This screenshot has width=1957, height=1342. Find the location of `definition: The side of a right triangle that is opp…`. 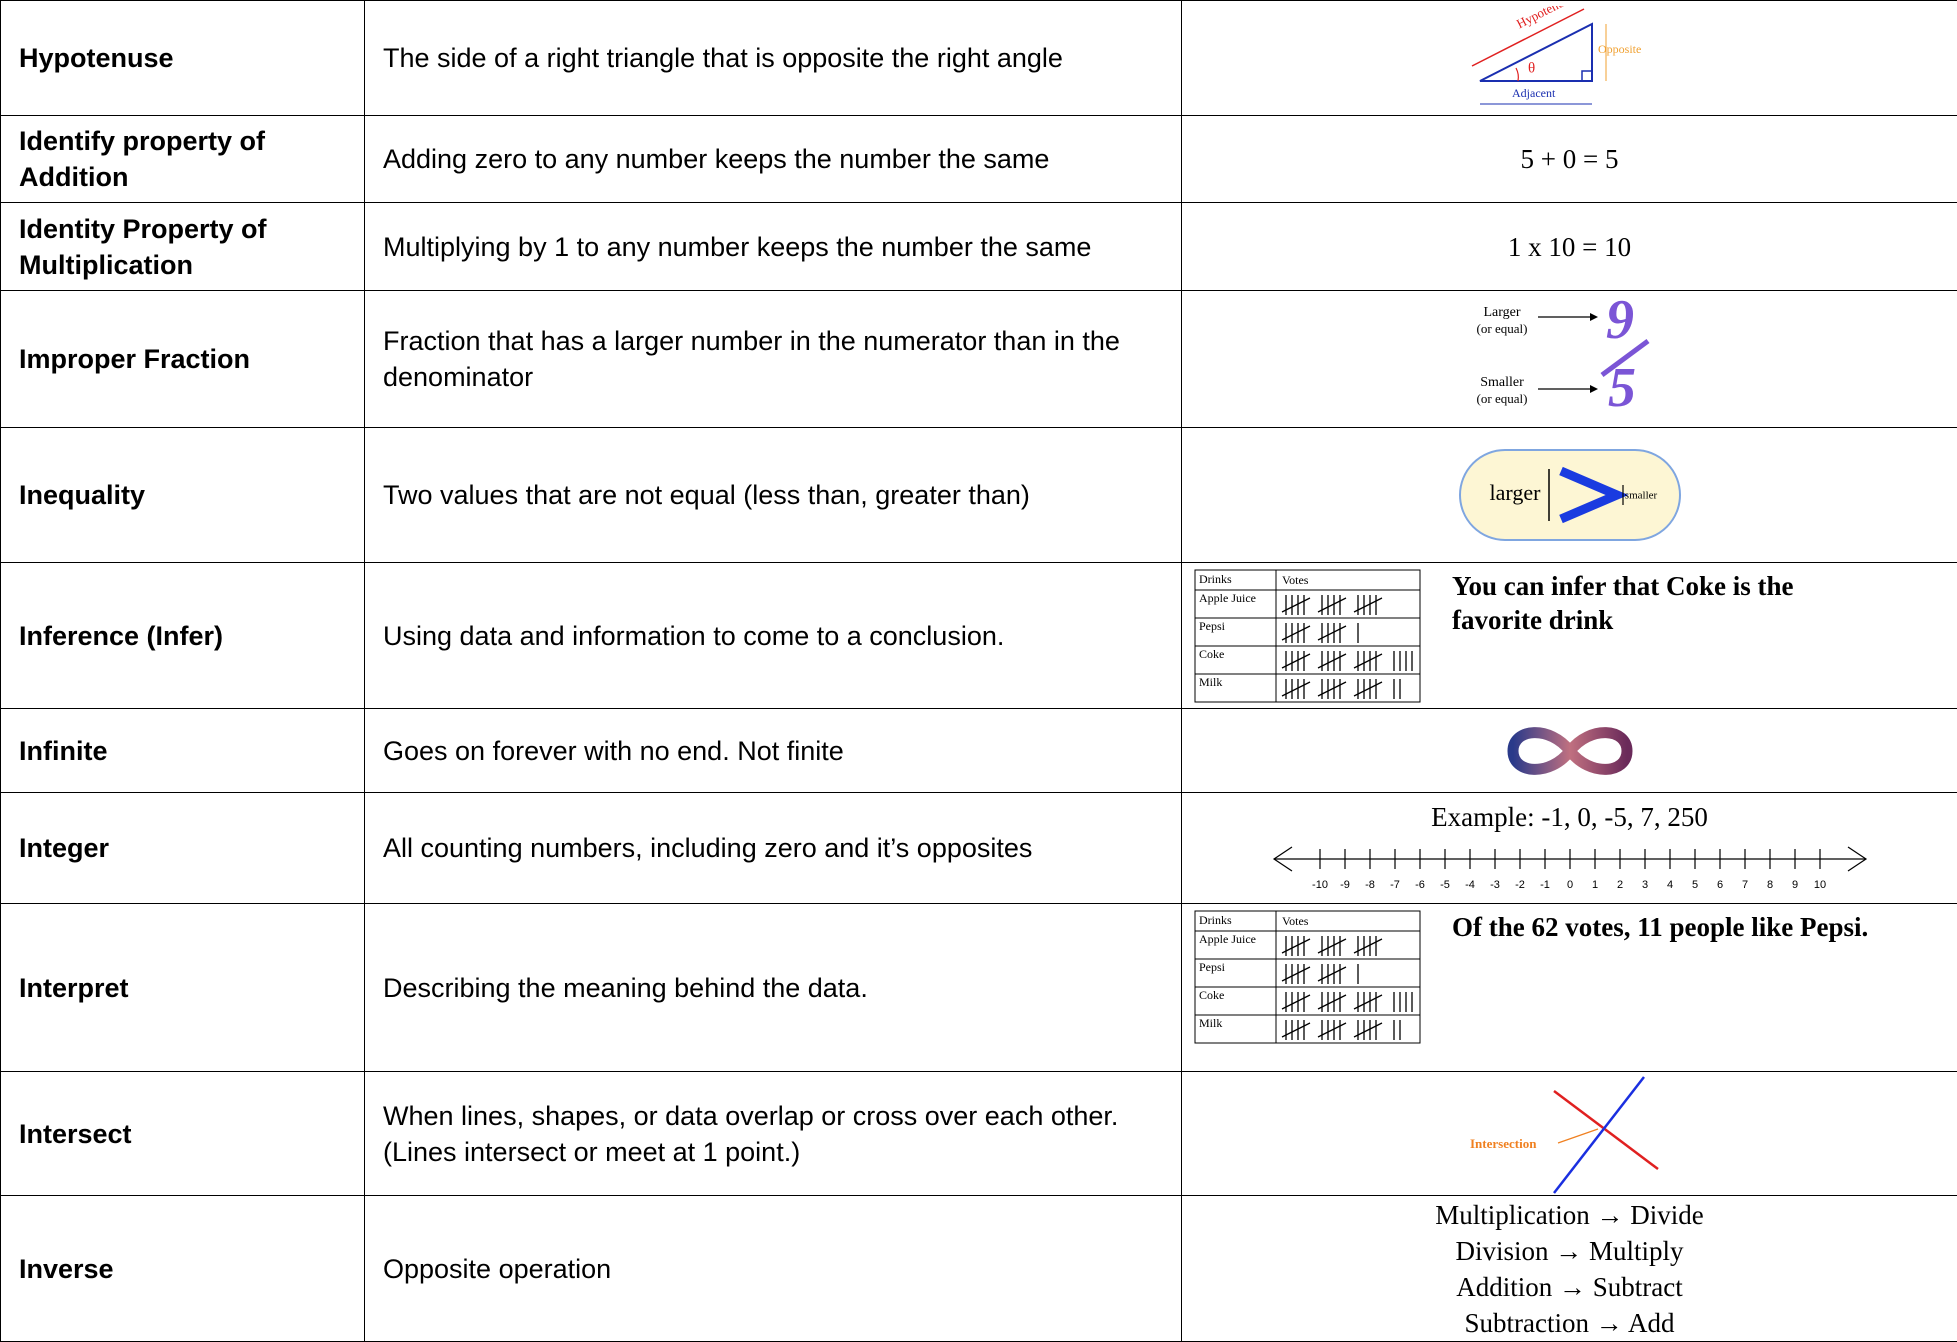

definition: The side of a right triangle that is opp… is located at coordinates (773, 58).